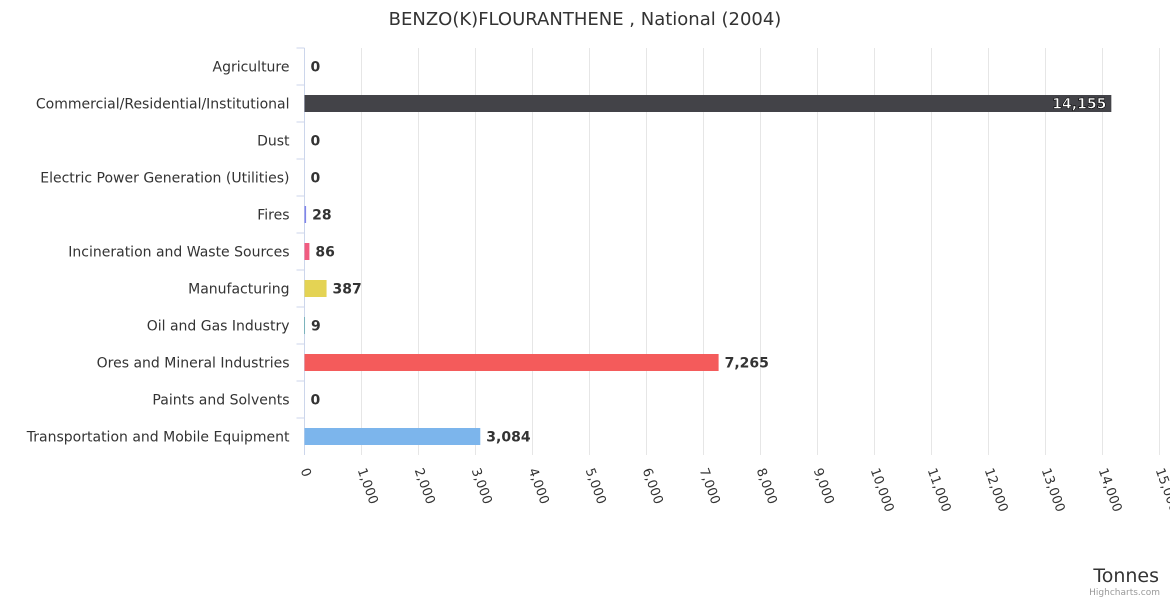  Describe the element at coordinates (158, 438) in the screenshot. I see `category-label: Transportation and Mobile Equipment` at that location.